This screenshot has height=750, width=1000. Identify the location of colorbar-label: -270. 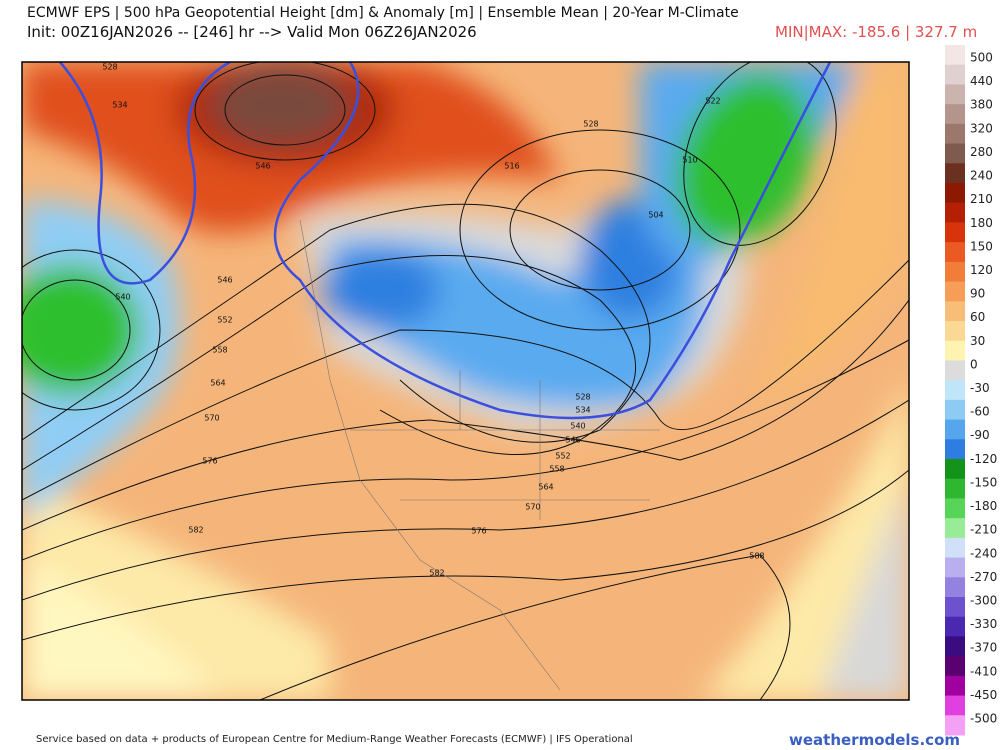
(983, 577).